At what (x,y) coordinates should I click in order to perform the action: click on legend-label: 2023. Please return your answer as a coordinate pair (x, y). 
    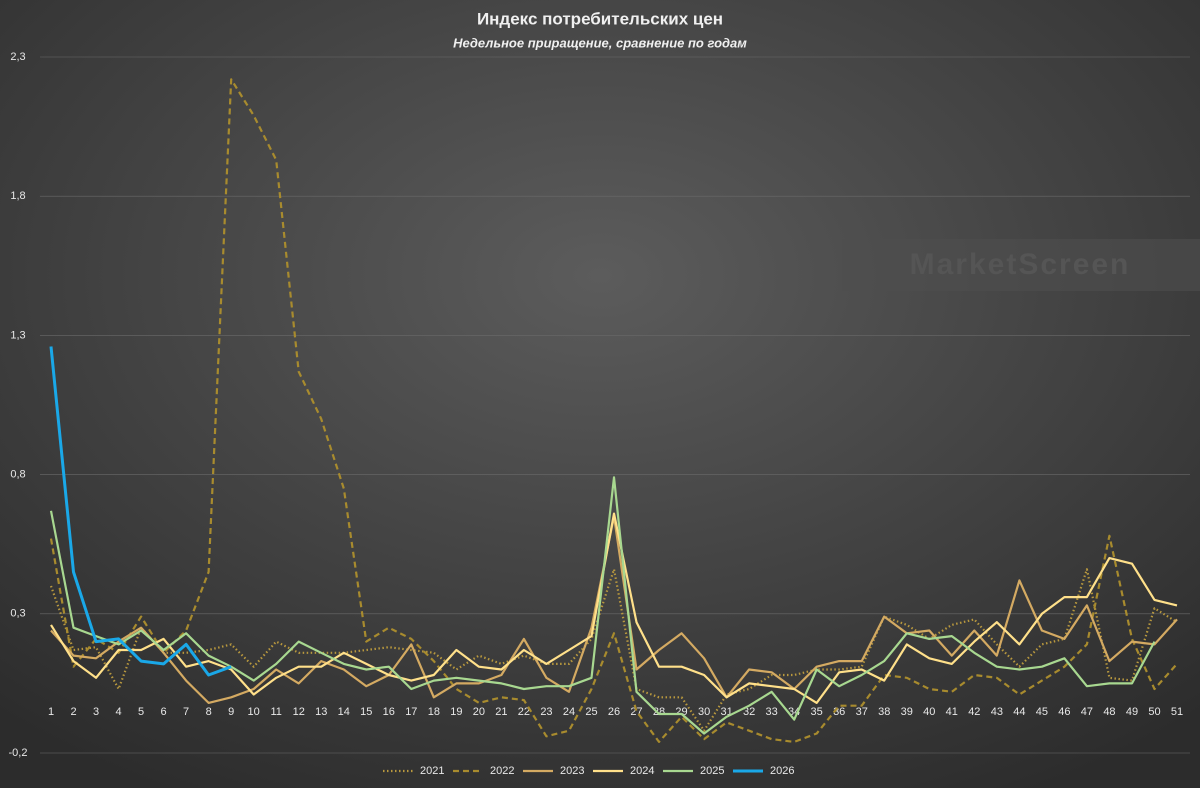
    Looking at the image, I should click on (572, 771).